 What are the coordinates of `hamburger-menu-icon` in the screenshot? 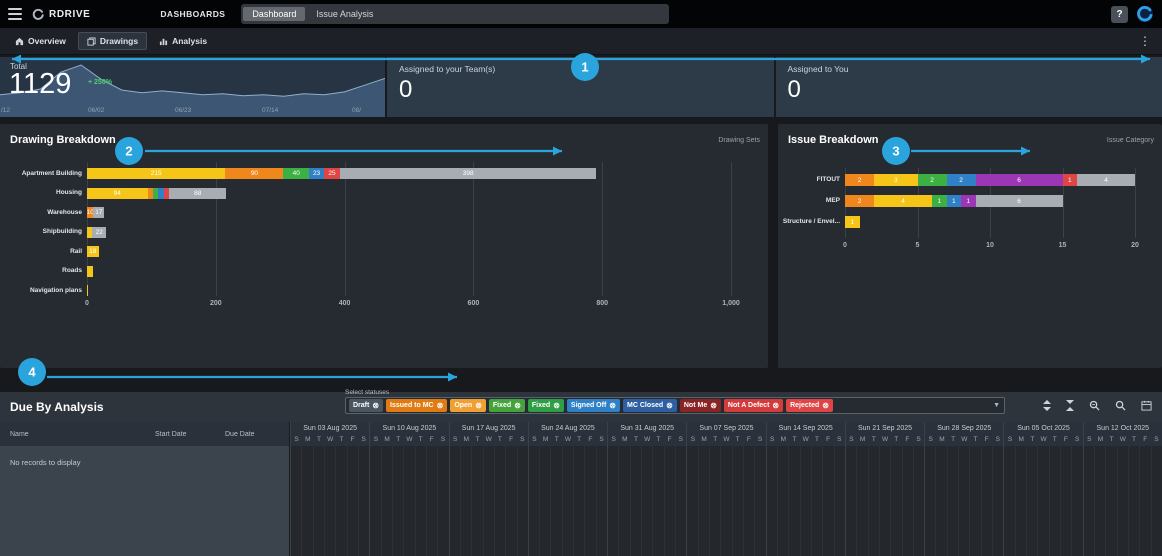 It's located at (15, 14).